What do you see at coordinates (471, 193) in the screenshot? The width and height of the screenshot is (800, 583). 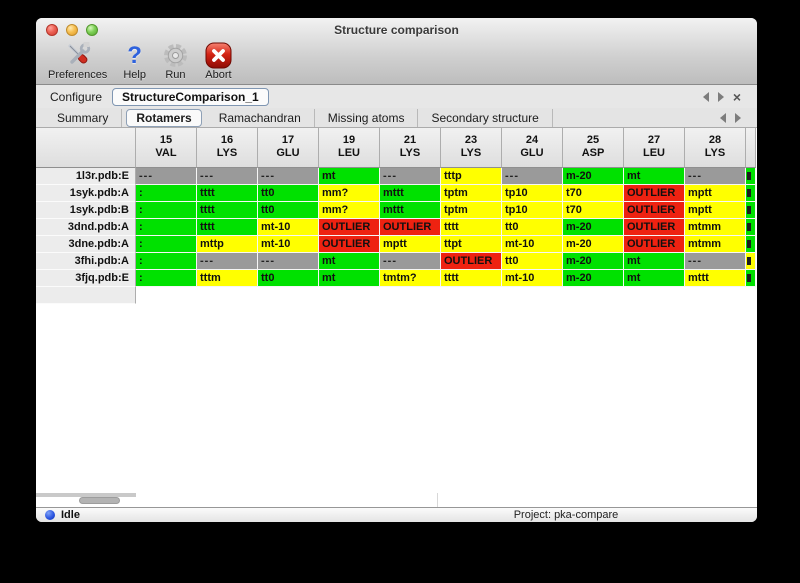 I see `cell-1syk-pdb-a-23: tptm` at bounding box center [471, 193].